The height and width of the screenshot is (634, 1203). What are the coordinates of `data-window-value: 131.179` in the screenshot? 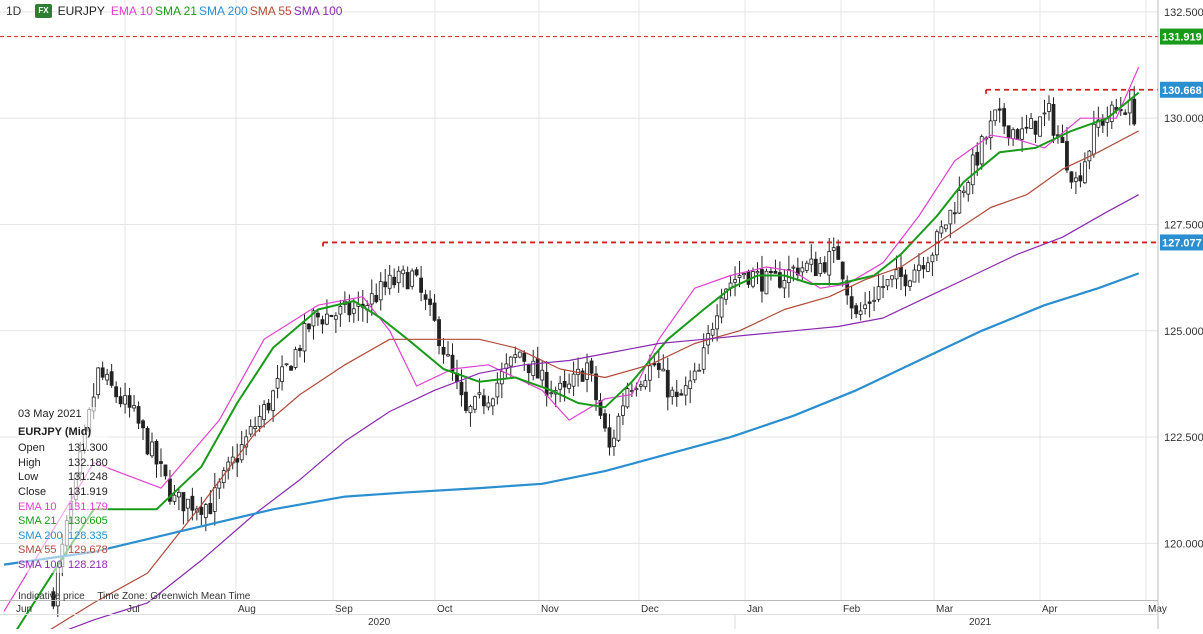 It's located at (88, 506).